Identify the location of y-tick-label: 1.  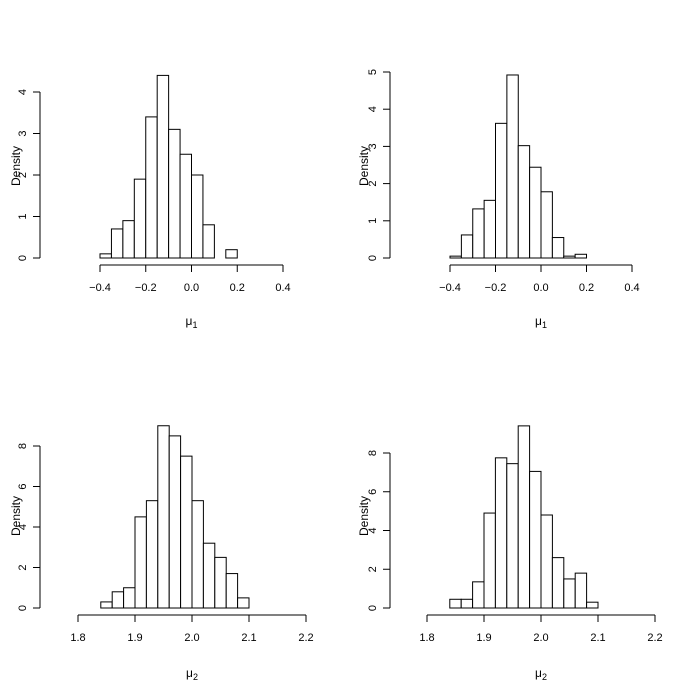
(23, 216).